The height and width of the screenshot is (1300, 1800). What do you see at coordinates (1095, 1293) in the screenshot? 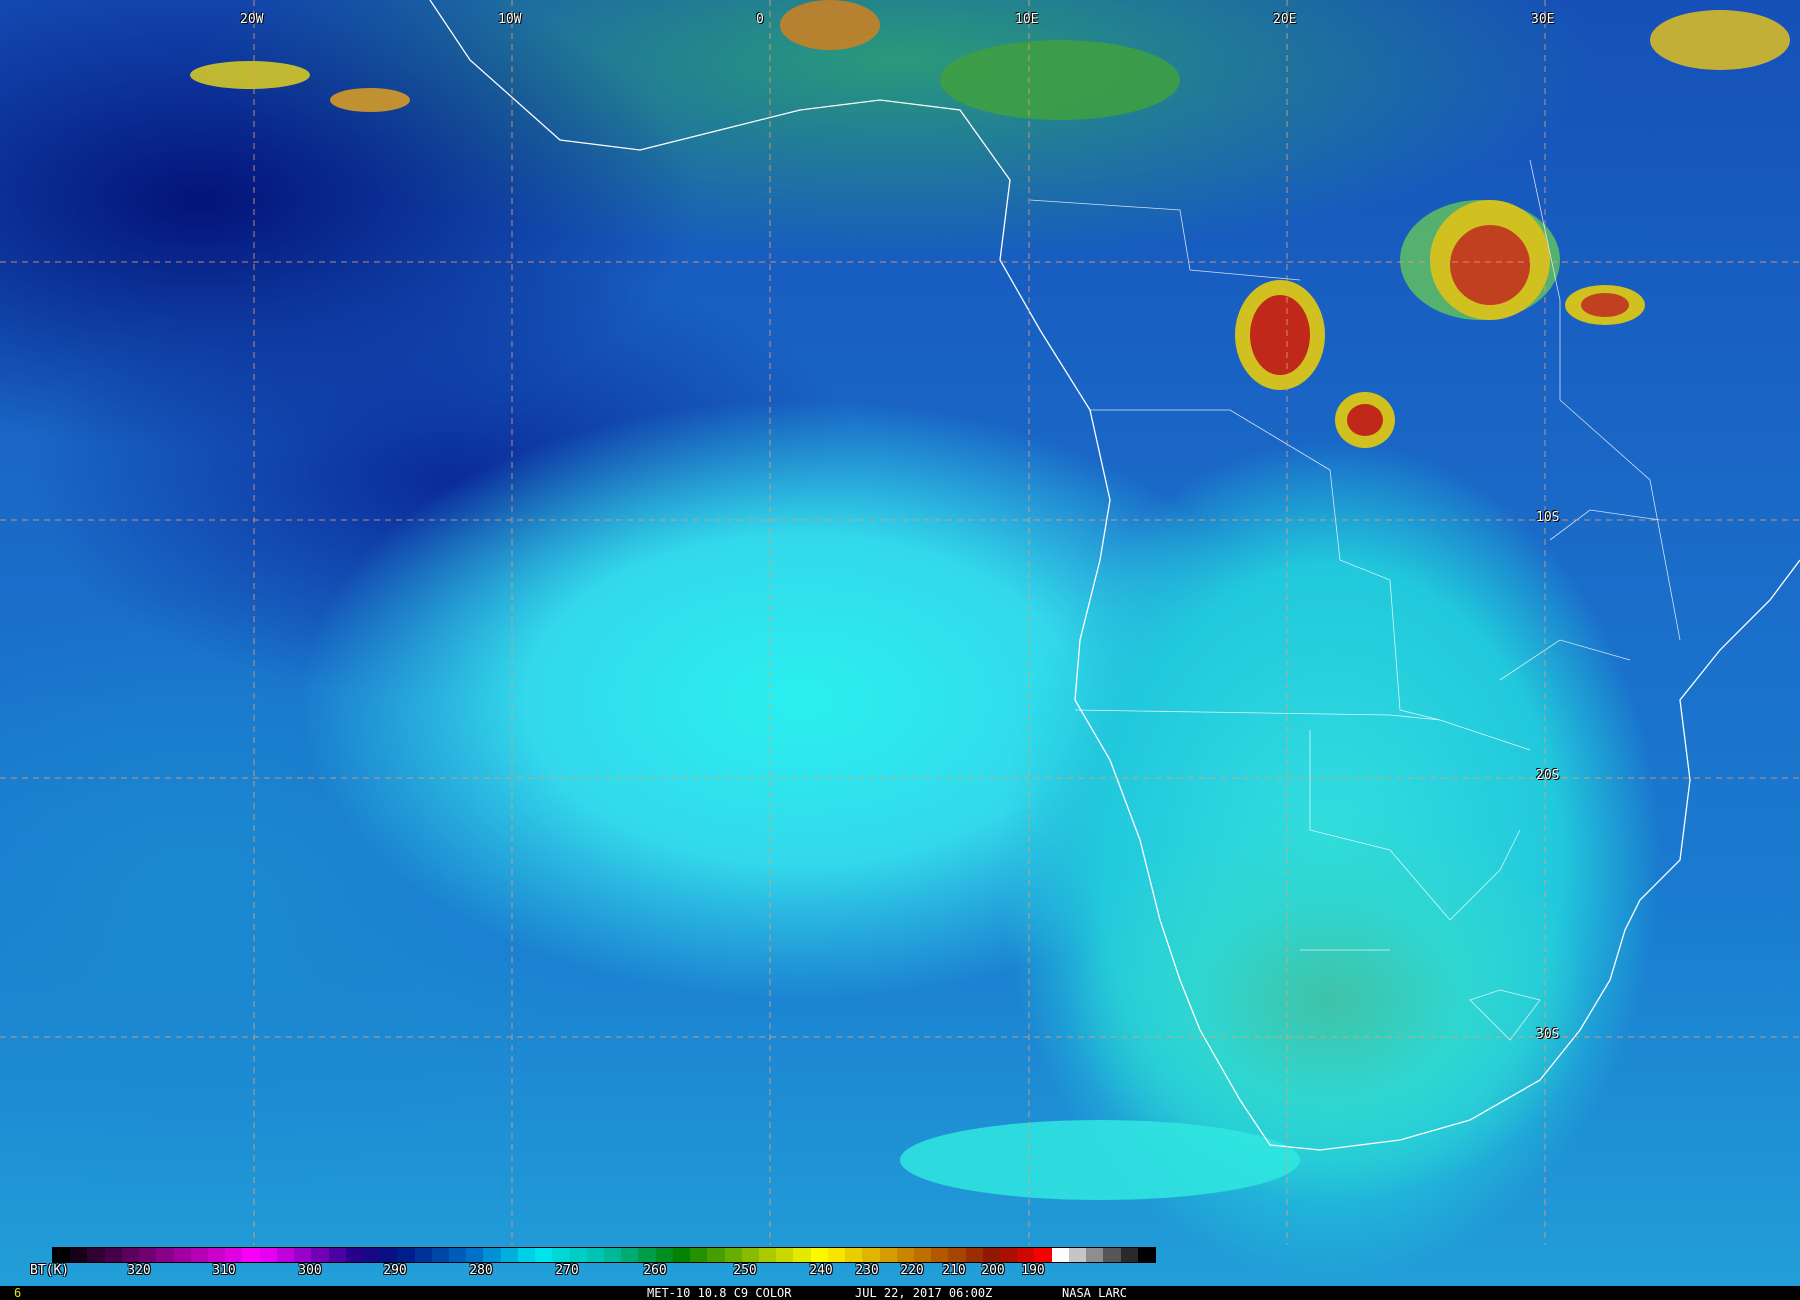
I see `credit: NASA LARC` at bounding box center [1095, 1293].